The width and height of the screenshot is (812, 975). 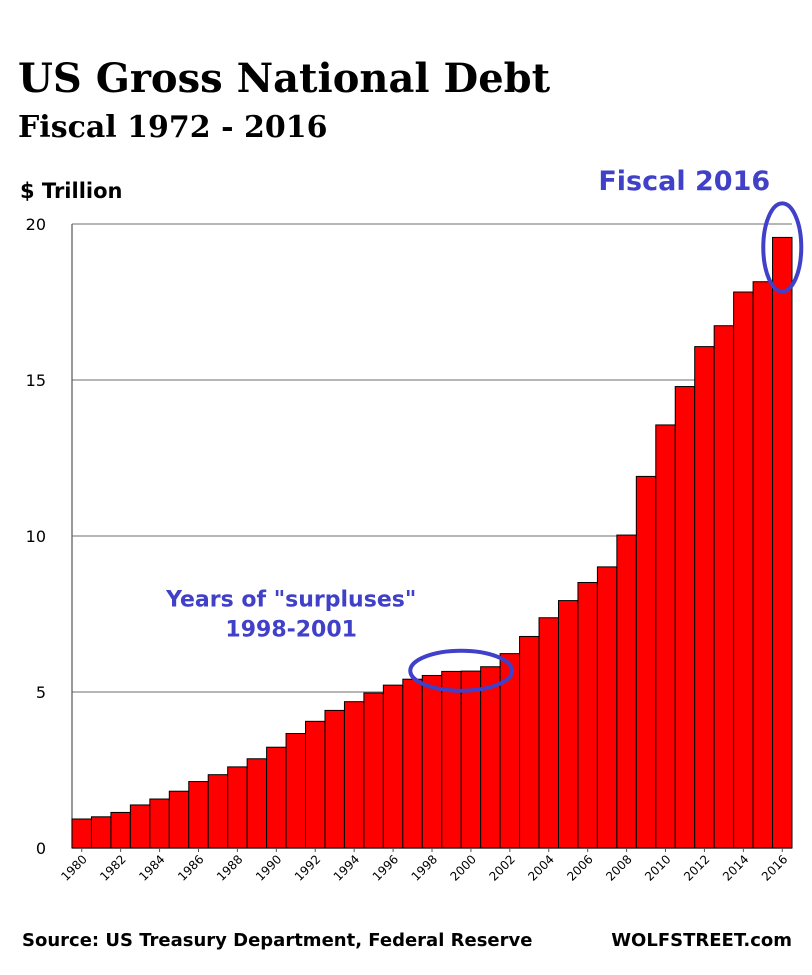 What do you see at coordinates (229, 867) in the screenshot?
I see `x-tick-label: 1988` at bounding box center [229, 867].